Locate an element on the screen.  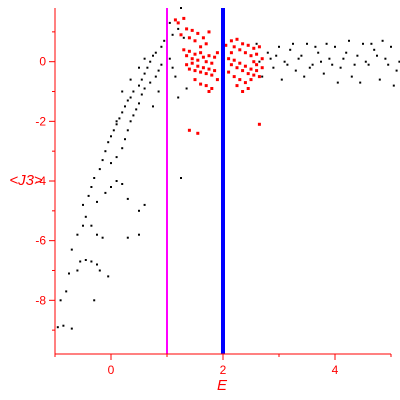
x-tick-label-0: 0 is located at coordinates (111, 370).